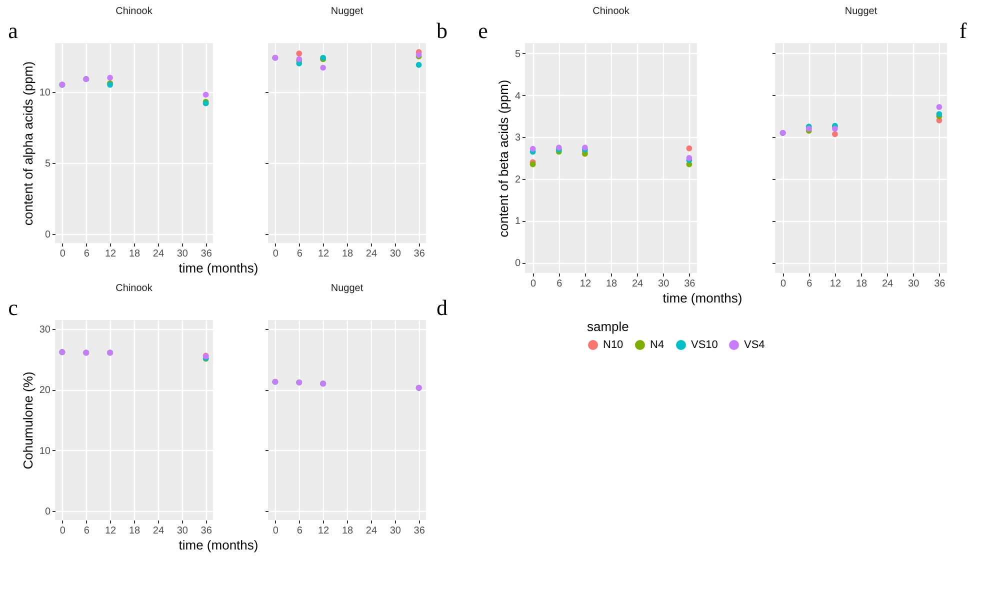 The width and height of the screenshot is (983, 595). I want to click on y-tick-label: 3, so click(517, 138).